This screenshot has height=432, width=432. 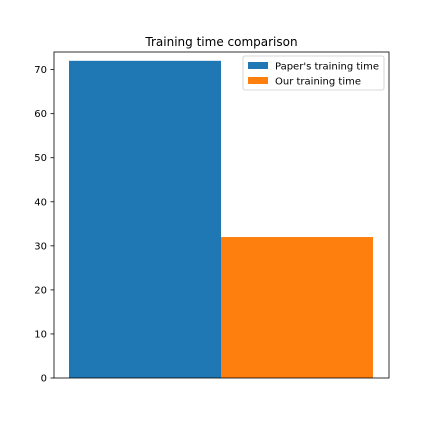 I want to click on bar-our-training-time, so click(x=297, y=307).